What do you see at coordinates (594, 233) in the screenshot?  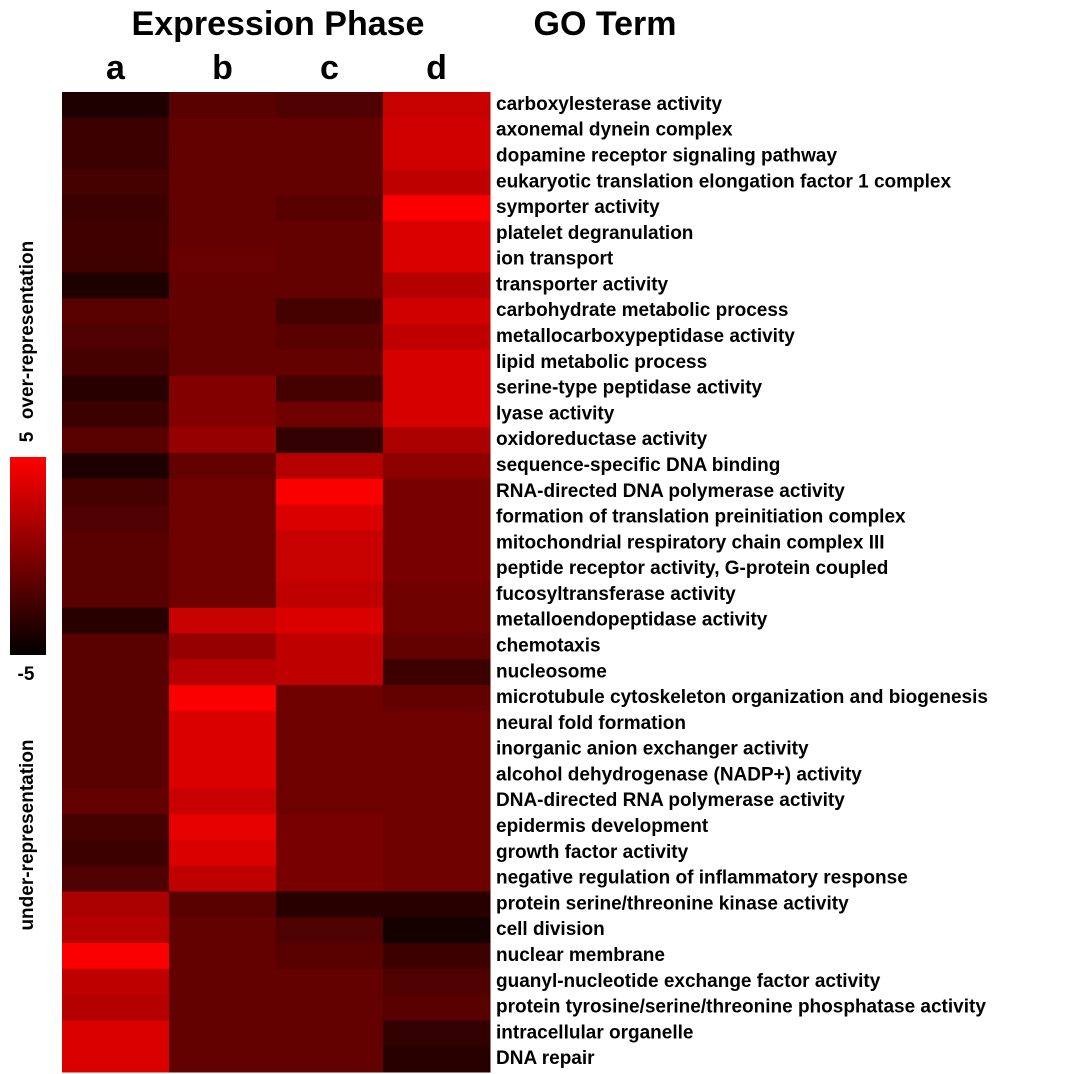 I see `row-label: platelet degranulation` at bounding box center [594, 233].